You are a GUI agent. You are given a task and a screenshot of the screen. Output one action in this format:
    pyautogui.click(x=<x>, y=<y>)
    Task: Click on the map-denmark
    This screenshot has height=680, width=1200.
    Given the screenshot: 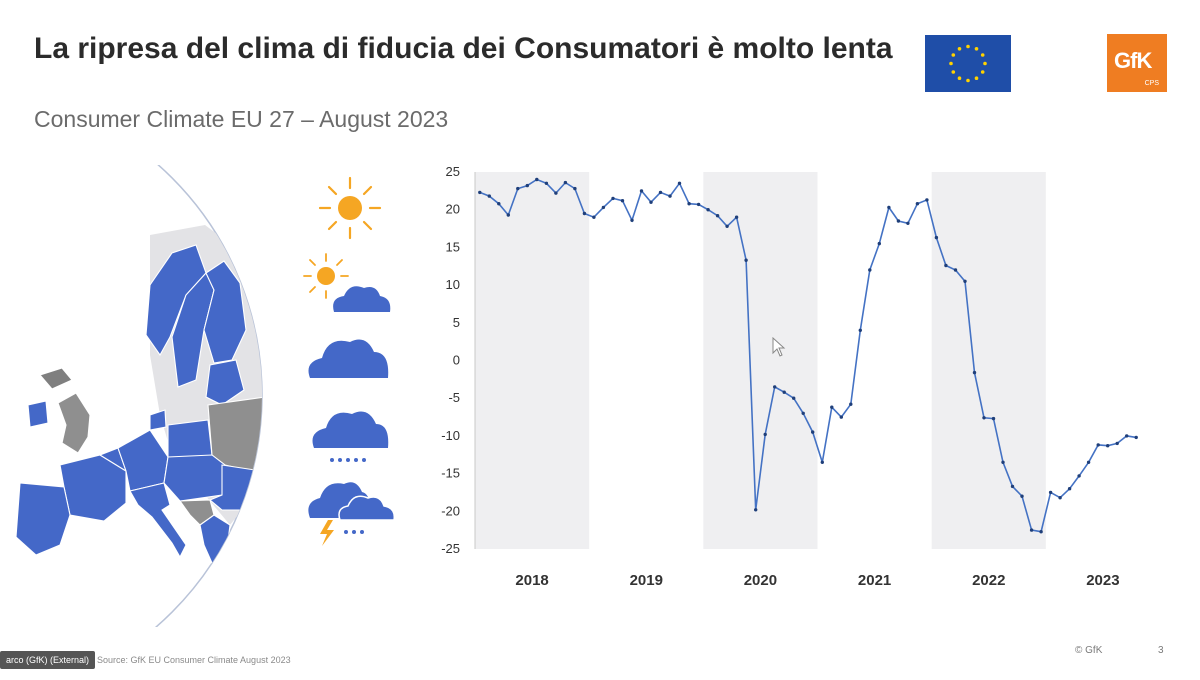 What is the action you would take?
    pyautogui.click(x=158, y=420)
    